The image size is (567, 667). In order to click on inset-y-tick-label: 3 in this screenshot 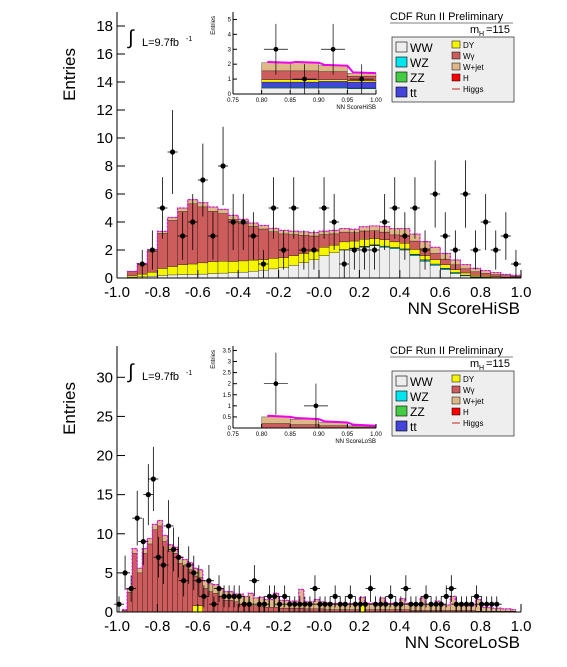, I will do `click(230, 363)`.